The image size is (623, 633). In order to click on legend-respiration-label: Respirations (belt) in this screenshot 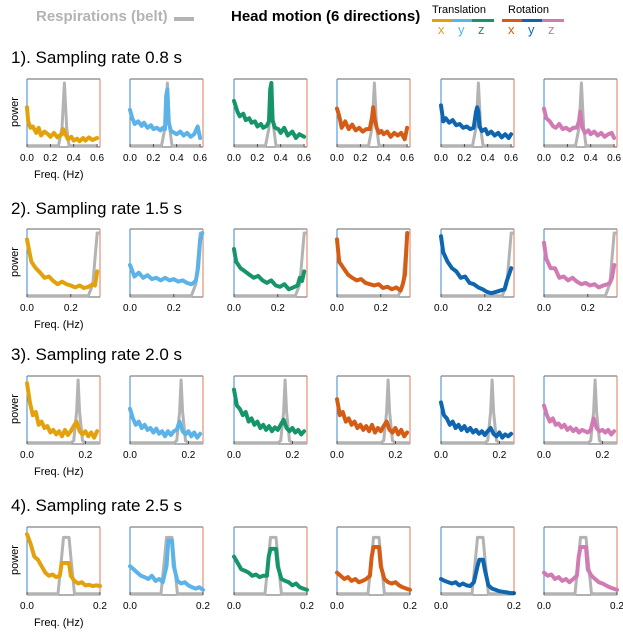, I will do `click(102, 16)`.